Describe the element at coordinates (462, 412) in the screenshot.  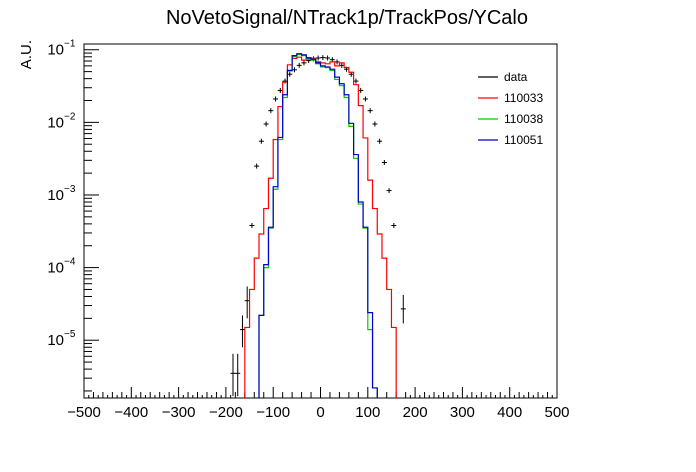
I see `x-tick-label: 300` at that location.